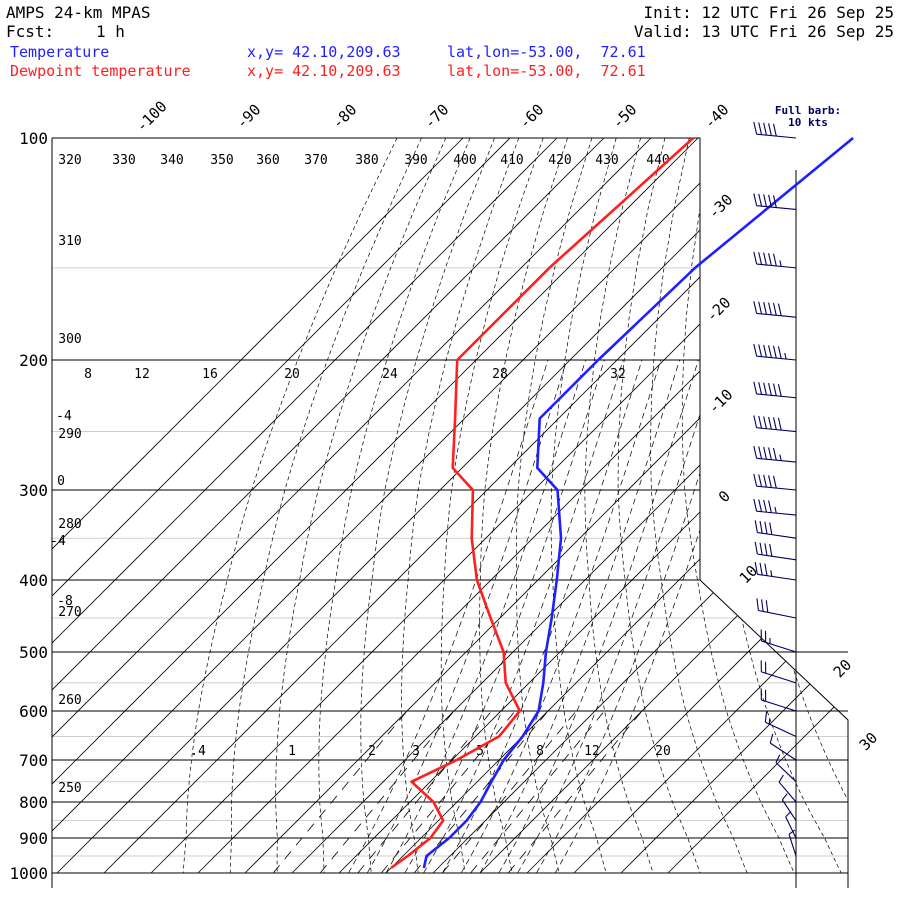 The width and height of the screenshot is (900, 900). Describe the element at coordinates (69, 788) in the screenshot. I see `theta-label: 250` at that location.